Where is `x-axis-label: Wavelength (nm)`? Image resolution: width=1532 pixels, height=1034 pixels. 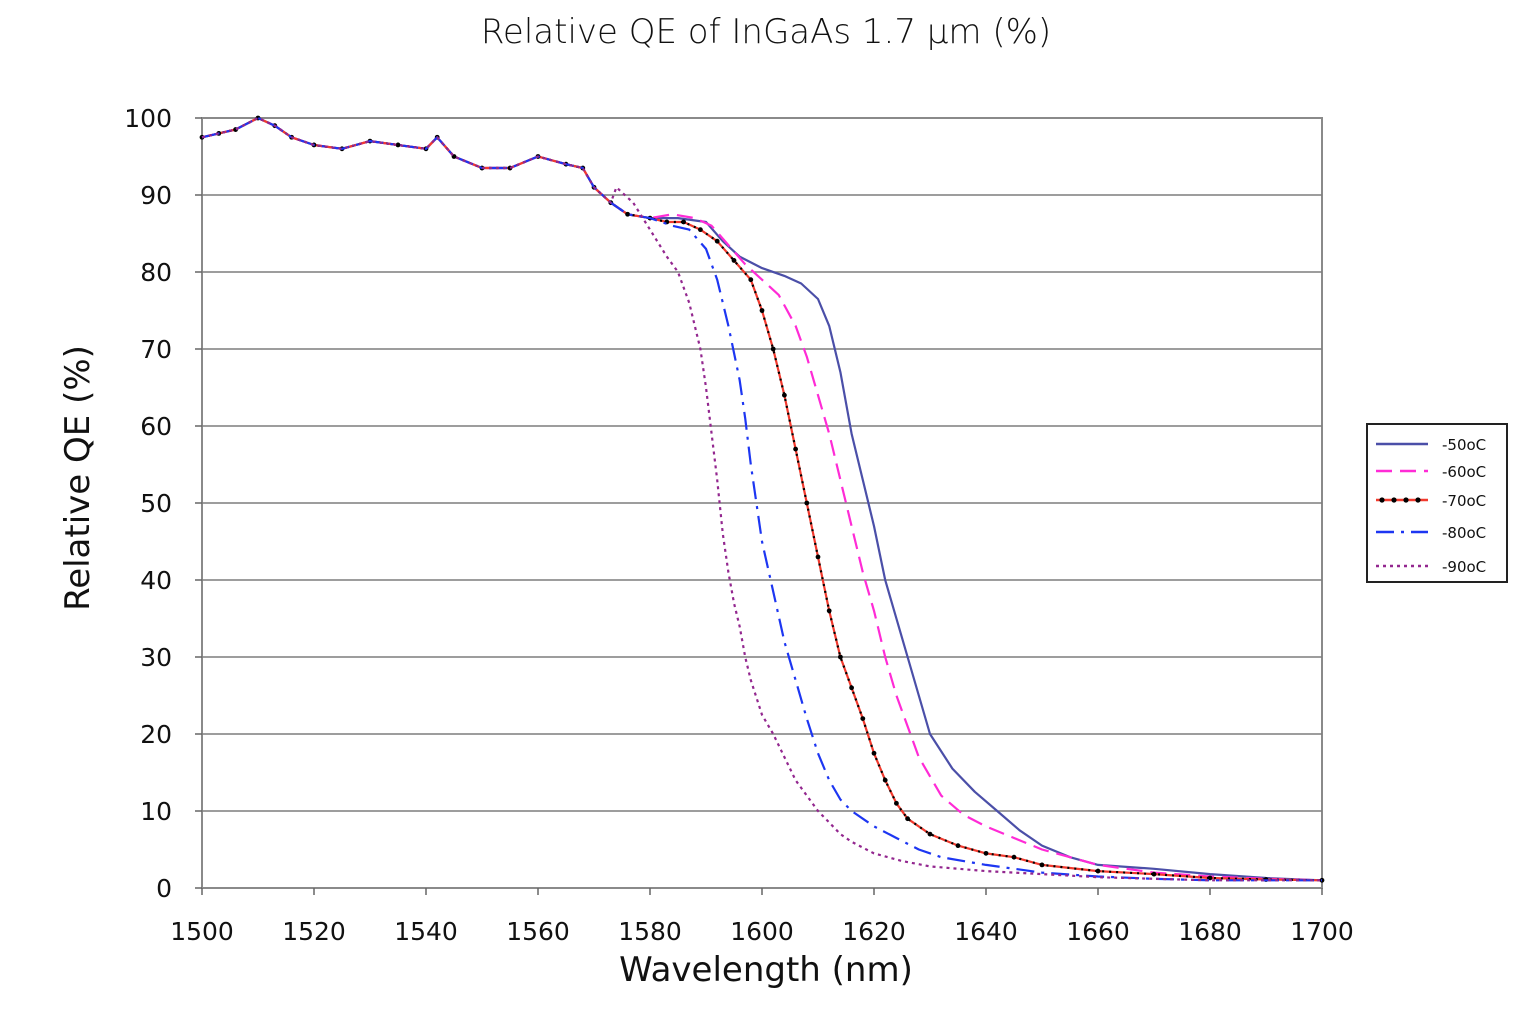
x-axis-label: Wavelength (nm) is located at coordinates (766, 970).